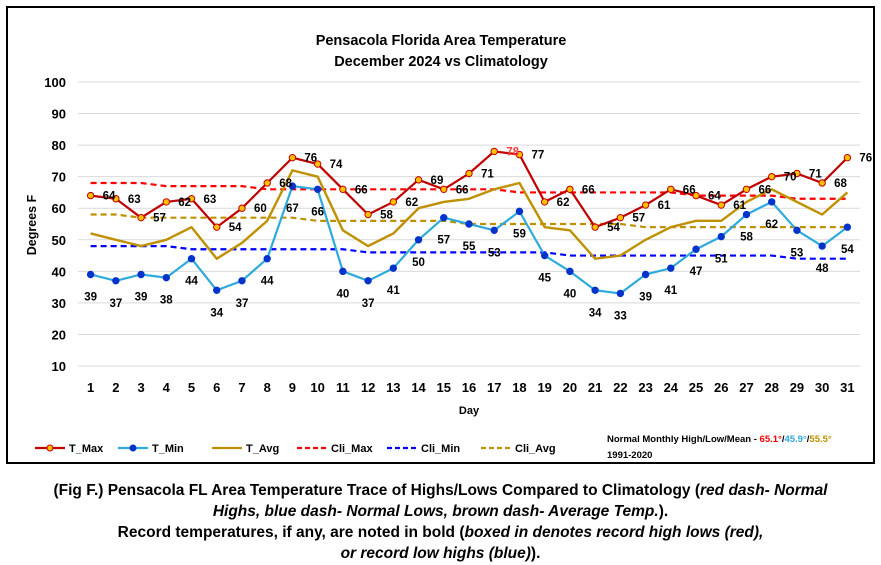 This screenshot has width=881, height=565. Describe the element at coordinates (620, 316) in the screenshot. I see `min-label-22: 33` at that location.